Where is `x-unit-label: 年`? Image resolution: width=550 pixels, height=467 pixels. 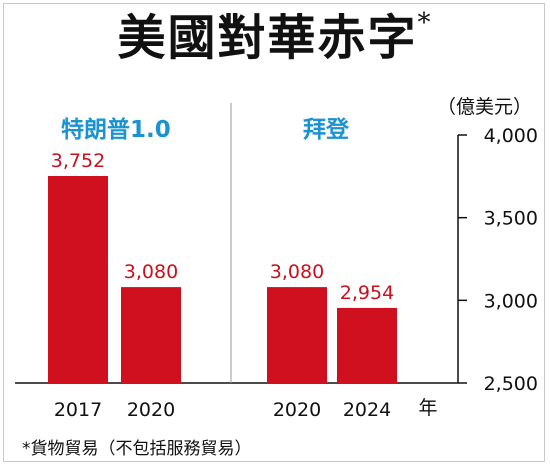
x-unit-label: 年 is located at coordinates (427, 408).